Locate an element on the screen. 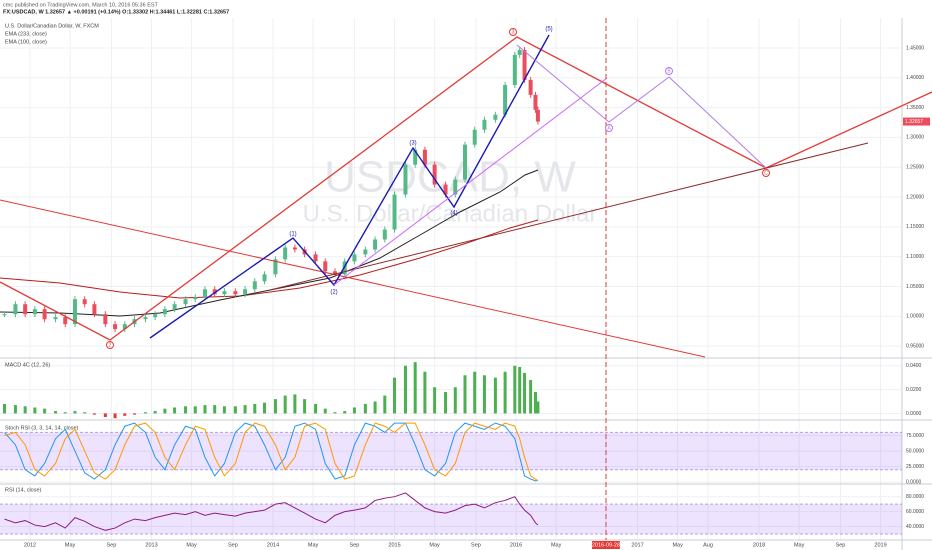 Image resolution: width=932 pixels, height=550 pixels. legend-item: EMA (233, close) is located at coordinates (26, 34).